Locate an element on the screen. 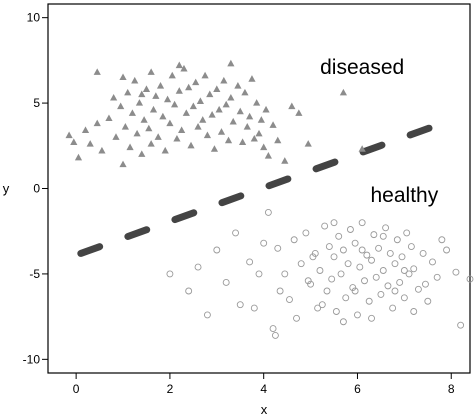 The width and height of the screenshot is (474, 418). y-axis: 10 5 0 -5 -10 is located at coordinates (35, 188).